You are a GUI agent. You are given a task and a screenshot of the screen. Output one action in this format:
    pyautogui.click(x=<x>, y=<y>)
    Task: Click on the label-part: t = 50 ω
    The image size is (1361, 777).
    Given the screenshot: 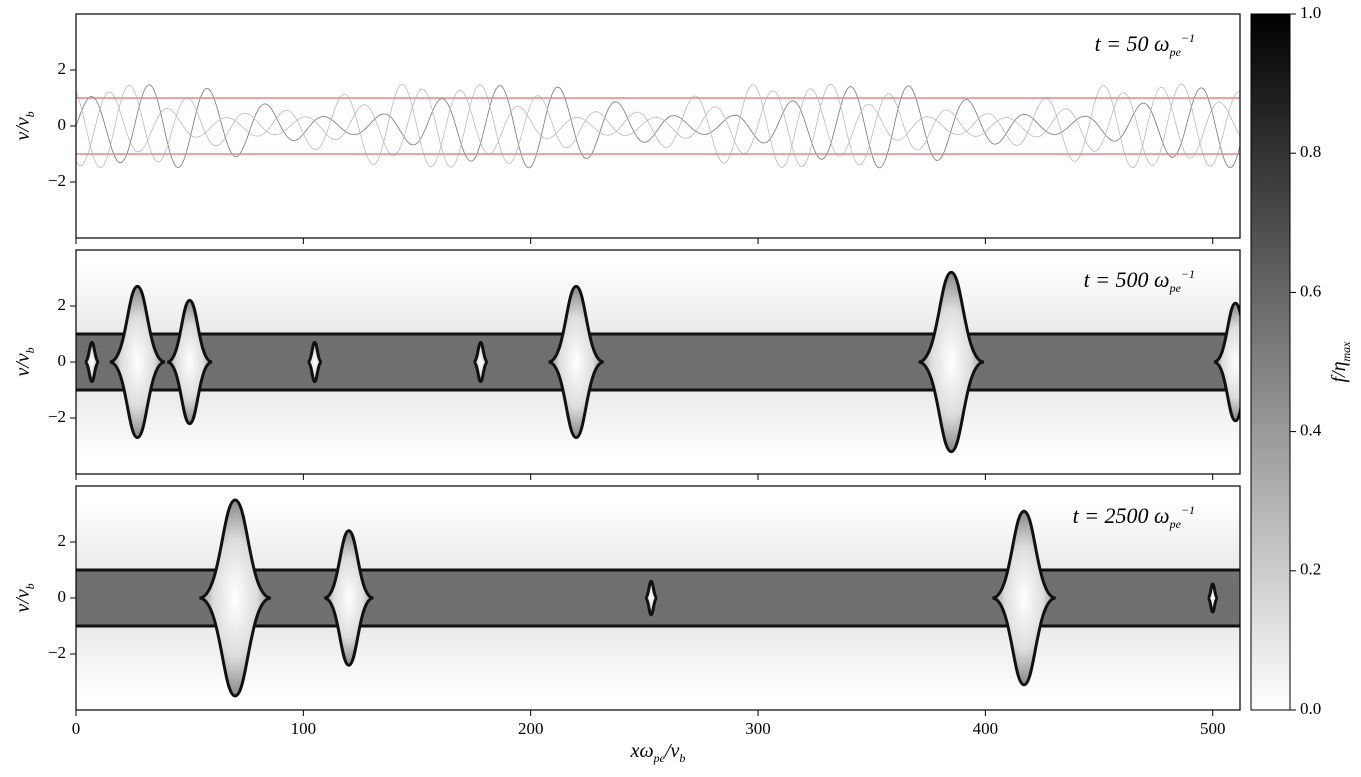 What is the action you would take?
    pyautogui.click(x=1132, y=43)
    